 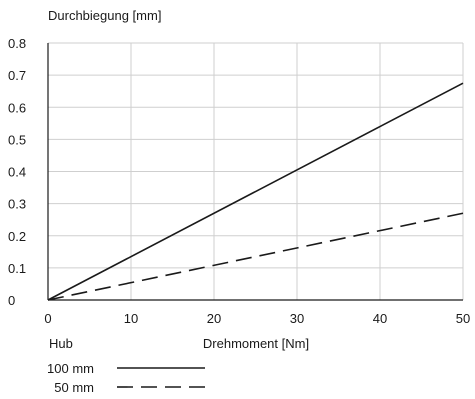 What do you see at coordinates (380, 318) in the screenshot?
I see `x-tick-label: 40` at bounding box center [380, 318].